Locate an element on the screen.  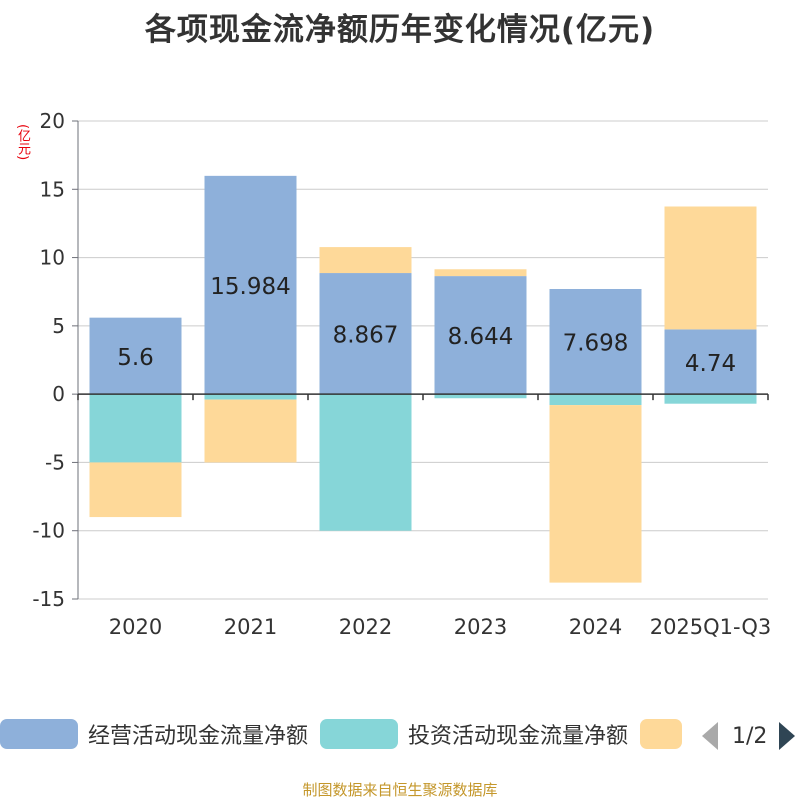
x-tick-label: 2021 is located at coordinates (250, 627).